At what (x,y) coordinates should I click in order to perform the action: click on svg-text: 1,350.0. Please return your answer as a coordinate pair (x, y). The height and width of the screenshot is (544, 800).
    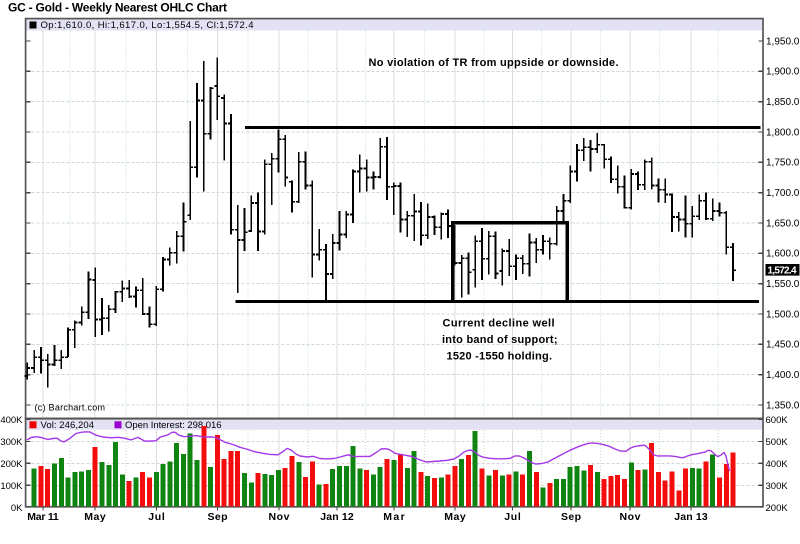
    Looking at the image, I should click on (783, 405).